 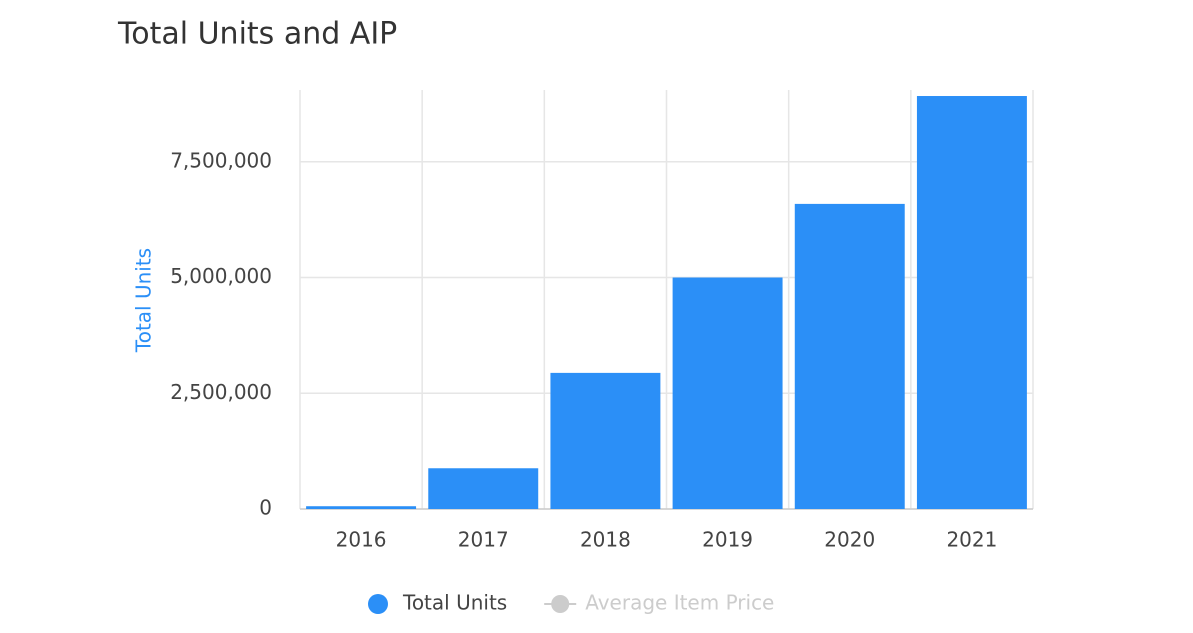 I want to click on x-tick-label: 2016, so click(x=361, y=540).